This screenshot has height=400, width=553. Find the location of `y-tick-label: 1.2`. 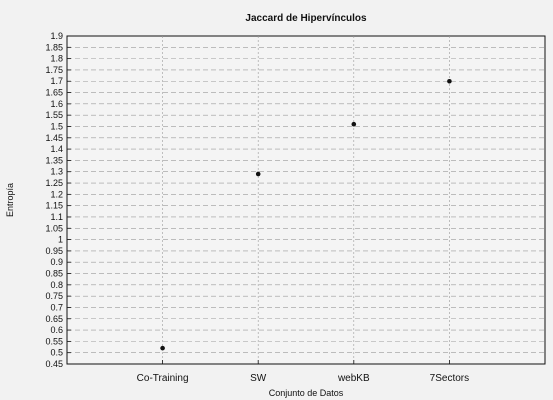

y-tick-label: 1.2 is located at coordinates (56, 194).